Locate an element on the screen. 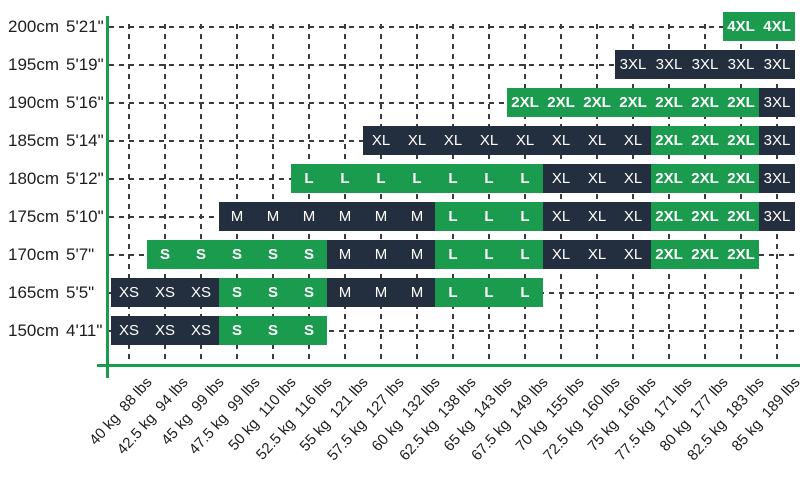  height-ft-label: 4'11" is located at coordinates (84, 330).